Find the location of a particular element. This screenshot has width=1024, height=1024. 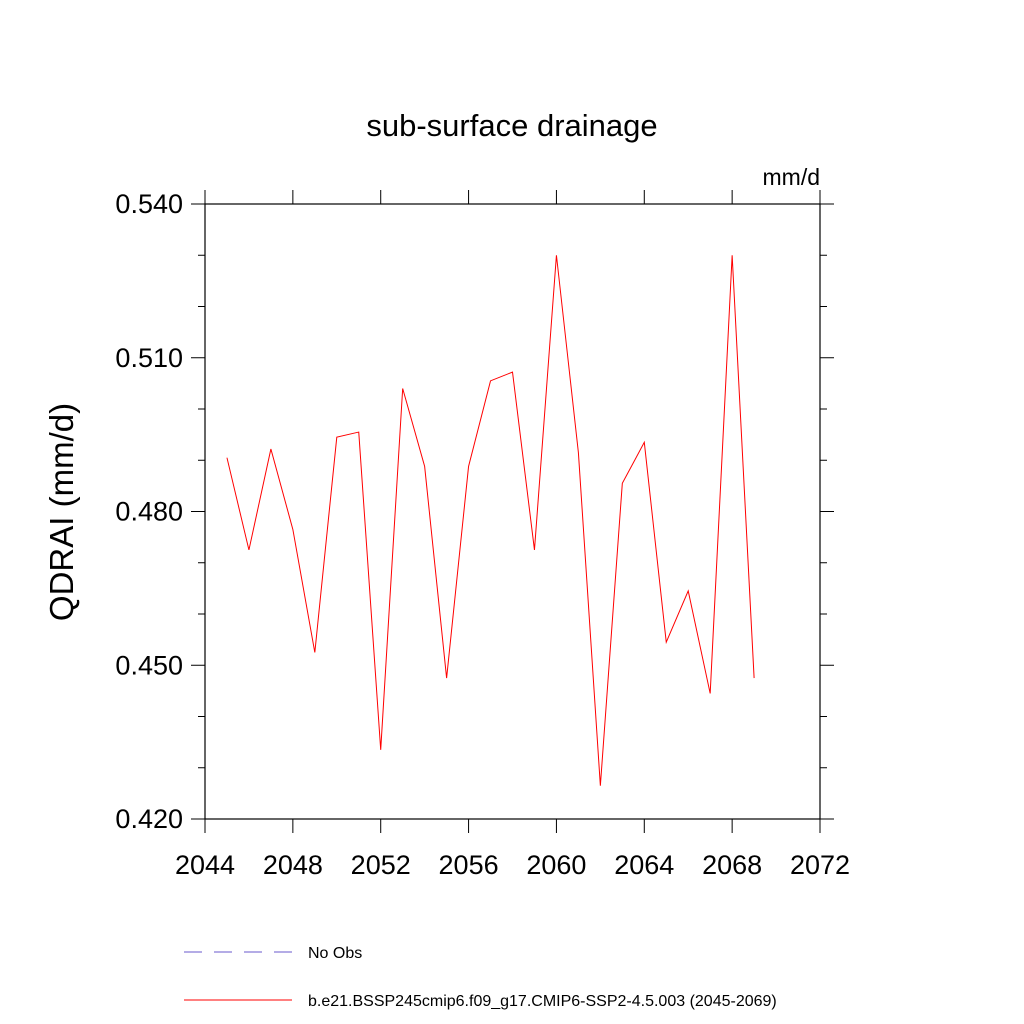

y-tick-label: 0.510 is located at coordinates (149, 358).